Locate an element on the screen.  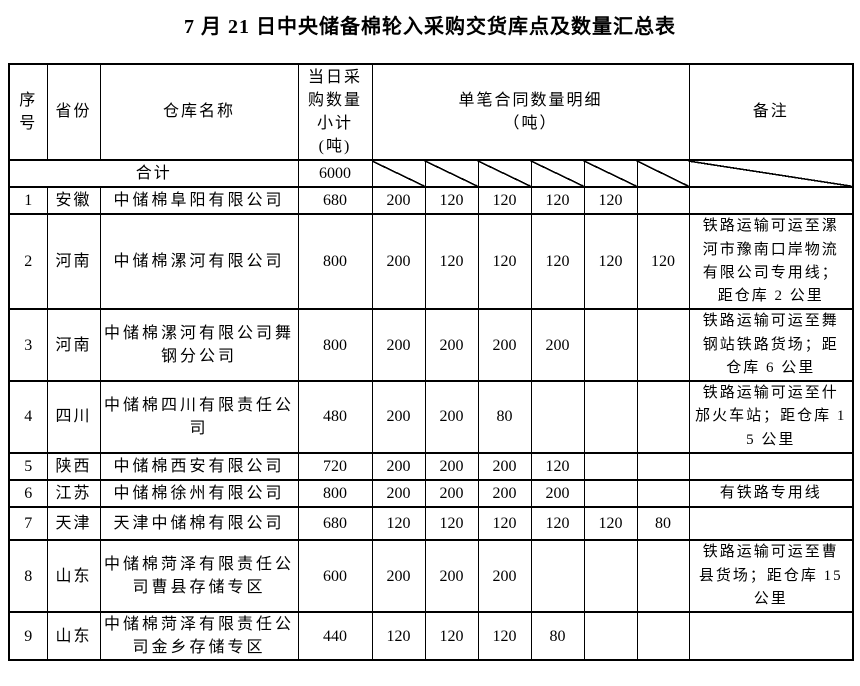
cell-warehouse: 中储棉漯河有限公司舞钢分公司 is located at coordinates (199, 345).